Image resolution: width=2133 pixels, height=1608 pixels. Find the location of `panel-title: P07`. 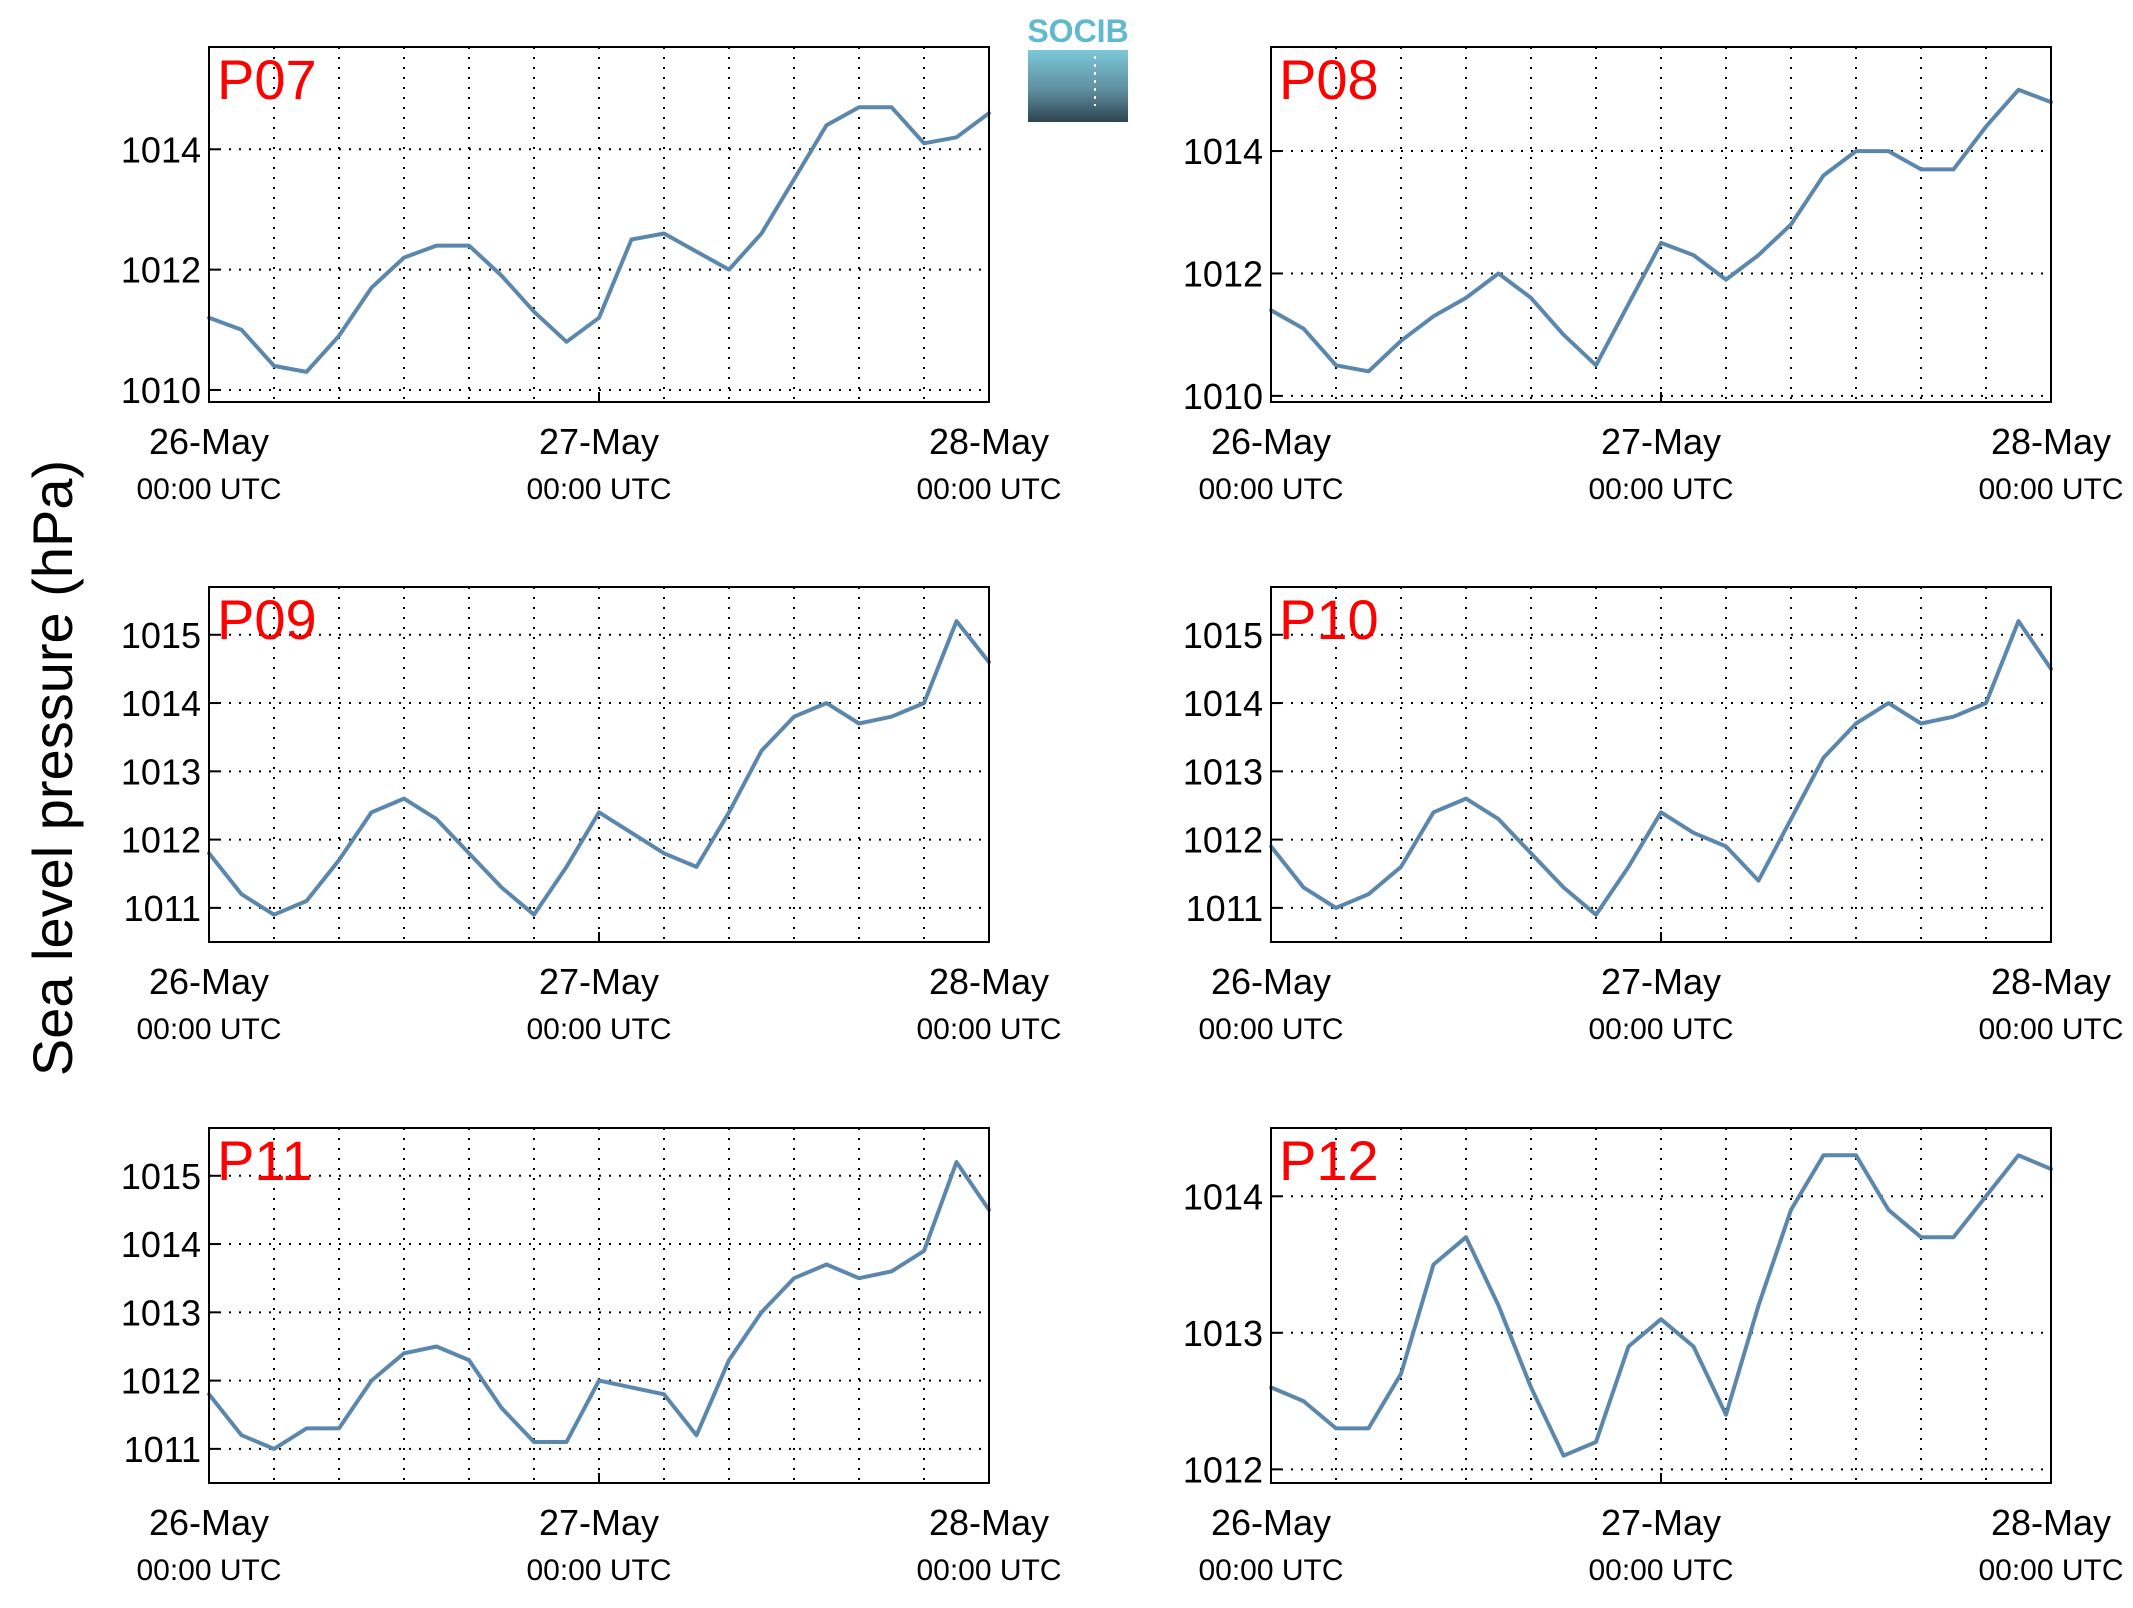

panel-title: P07 is located at coordinates (267, 79).